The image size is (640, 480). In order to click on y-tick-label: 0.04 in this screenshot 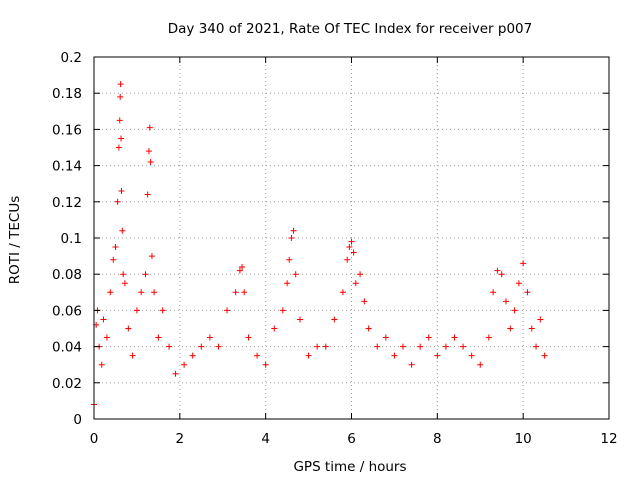, I will do `click(67, 348)`.